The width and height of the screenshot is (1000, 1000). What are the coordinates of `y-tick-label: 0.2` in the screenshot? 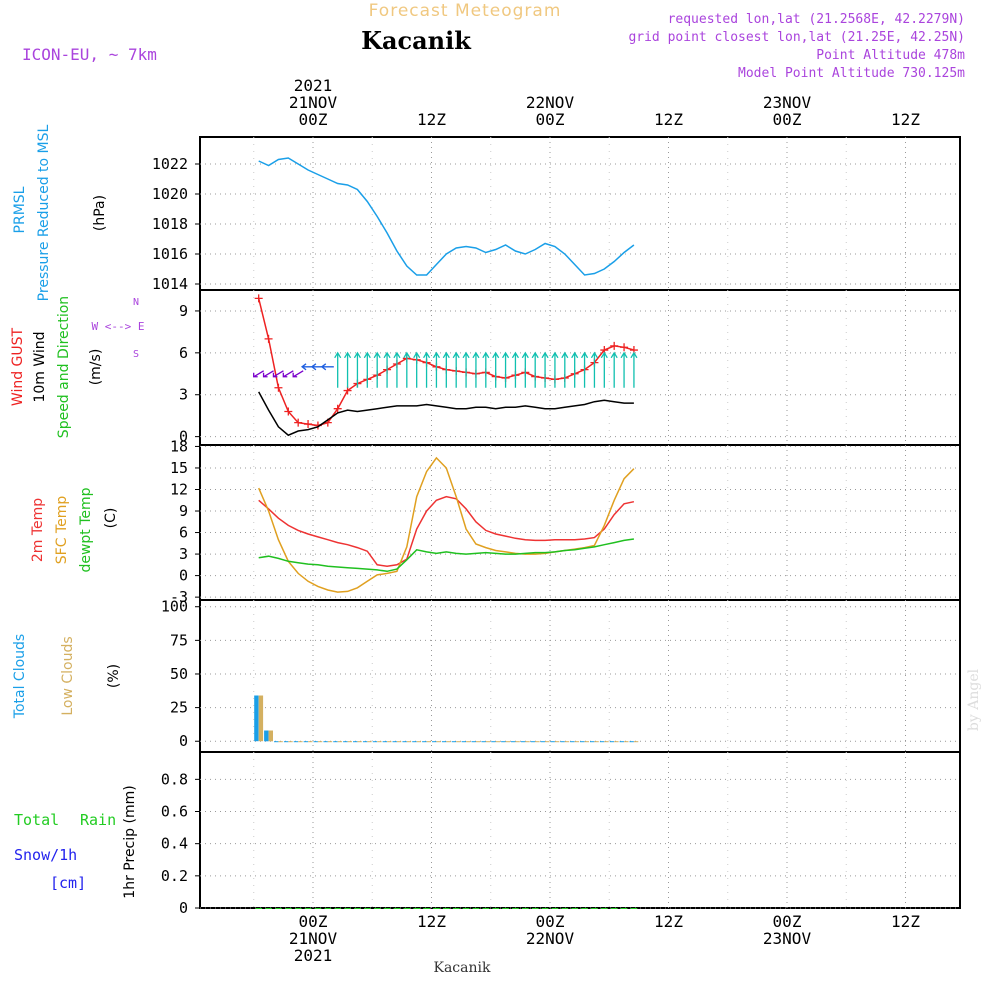 It's located at (174, 876).